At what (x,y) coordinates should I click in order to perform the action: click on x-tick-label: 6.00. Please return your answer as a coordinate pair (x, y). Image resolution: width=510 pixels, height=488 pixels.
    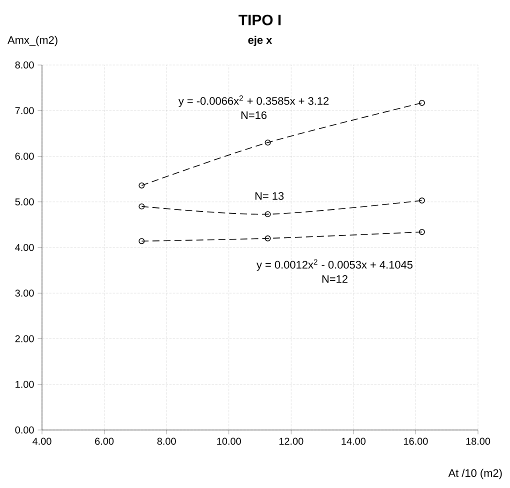
    Looking at the image, I should click on (104, 441).